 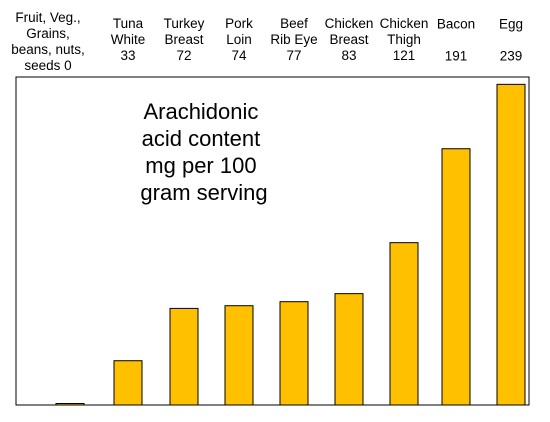 I want to click on chart-title-line: gram serving, so click(x=203, y=192).